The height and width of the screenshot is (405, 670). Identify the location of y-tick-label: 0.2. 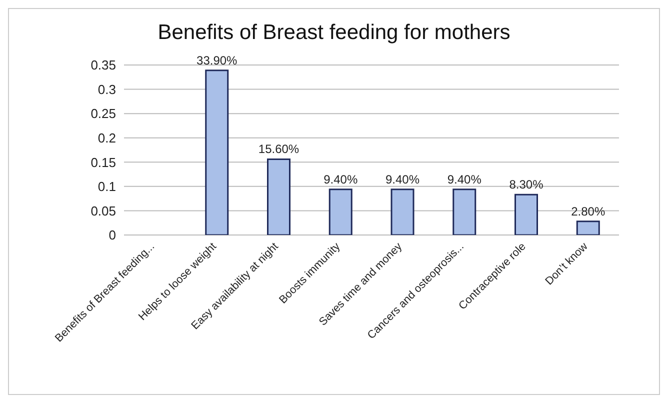
(107, 138).